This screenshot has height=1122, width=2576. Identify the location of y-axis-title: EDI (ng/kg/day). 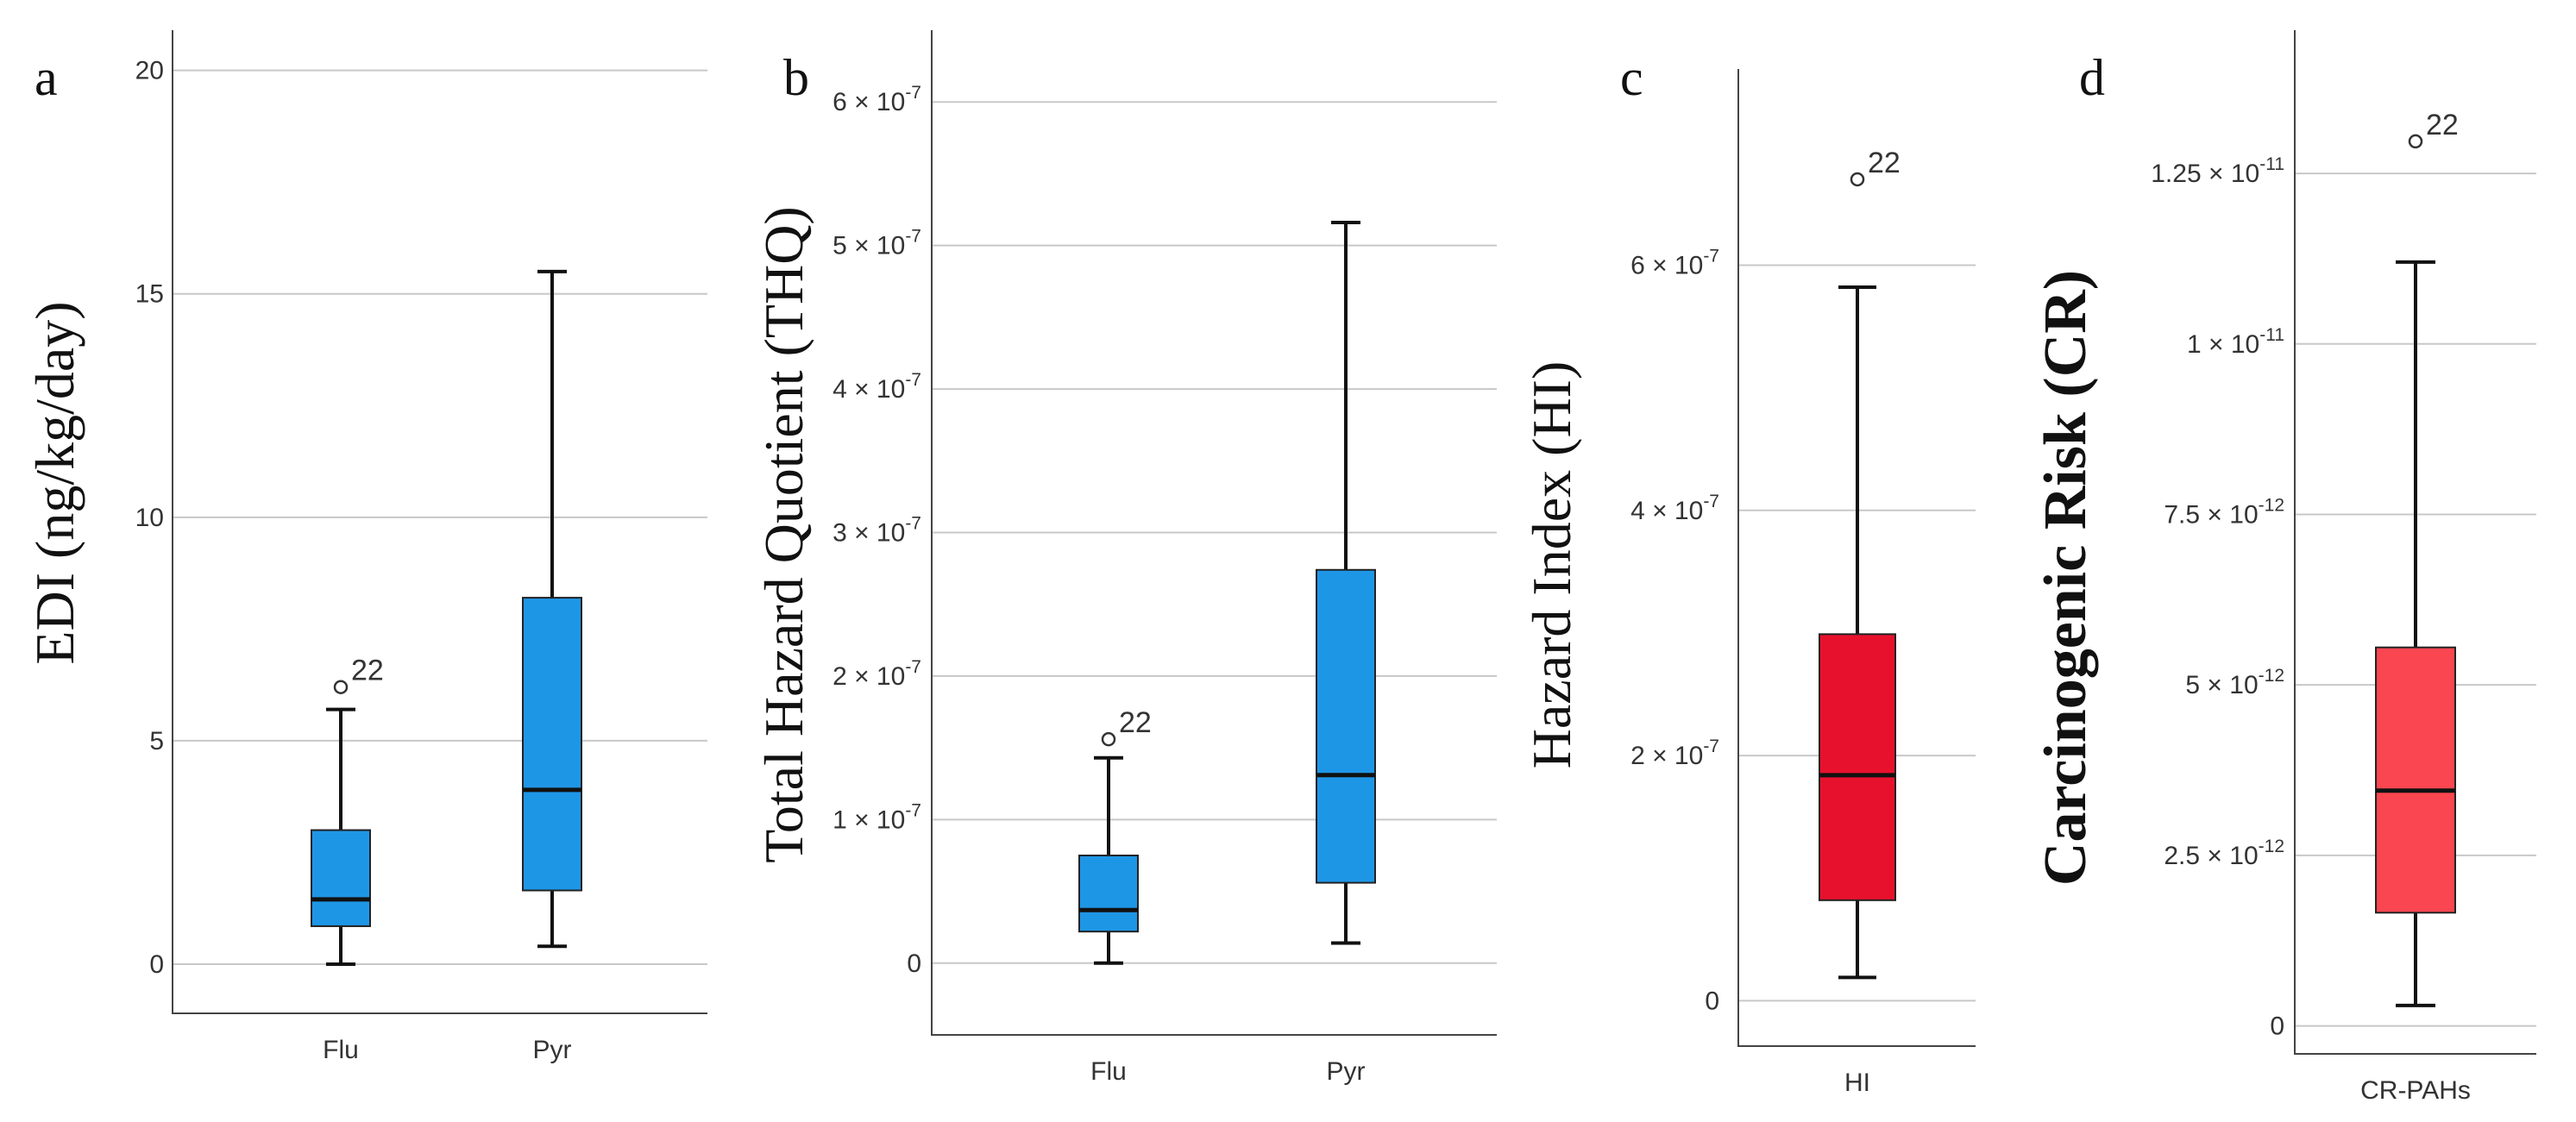
(54, 482).